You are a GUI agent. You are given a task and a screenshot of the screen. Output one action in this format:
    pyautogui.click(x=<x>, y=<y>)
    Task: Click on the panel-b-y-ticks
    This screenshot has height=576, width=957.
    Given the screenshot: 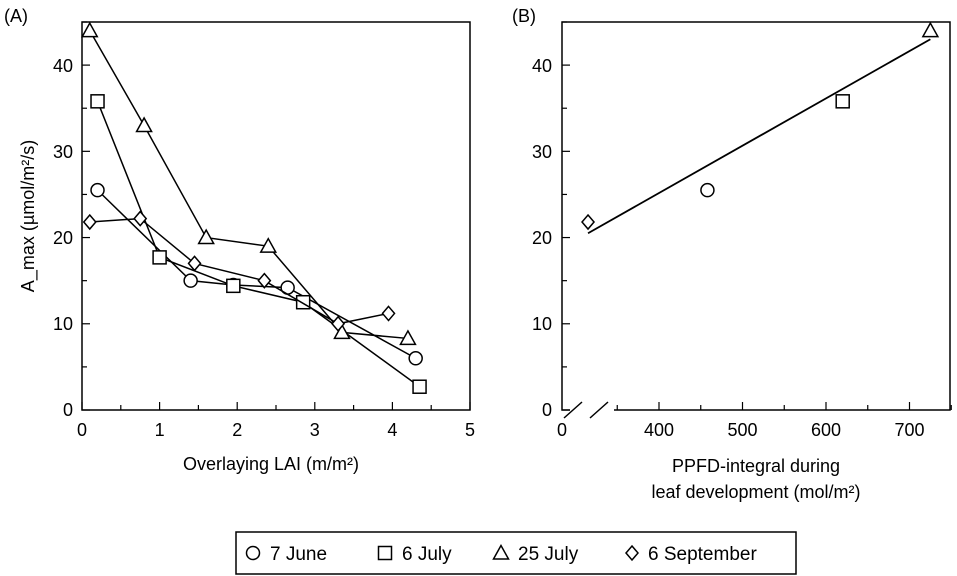 What is the action you would take?
    pyautogui.click(x=566, y=216)
    